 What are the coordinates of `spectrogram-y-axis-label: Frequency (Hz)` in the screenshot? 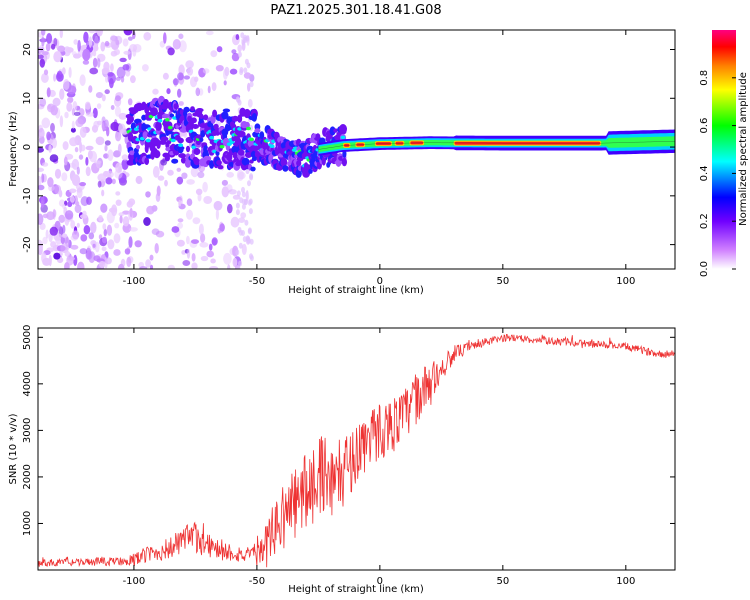 It's located at (13, 149).